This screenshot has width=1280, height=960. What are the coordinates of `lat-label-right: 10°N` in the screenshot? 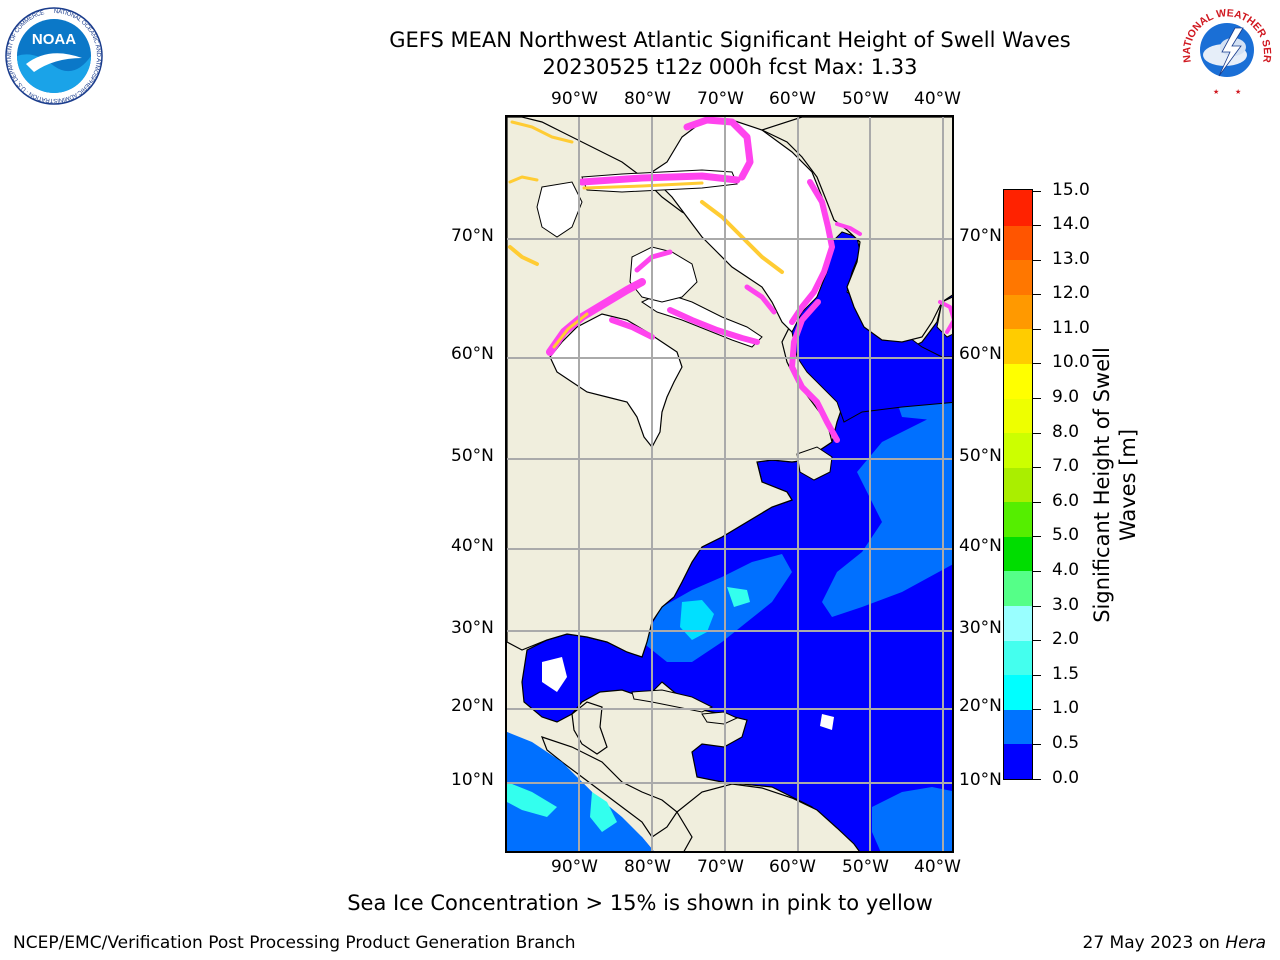 It's located at (980, 780).